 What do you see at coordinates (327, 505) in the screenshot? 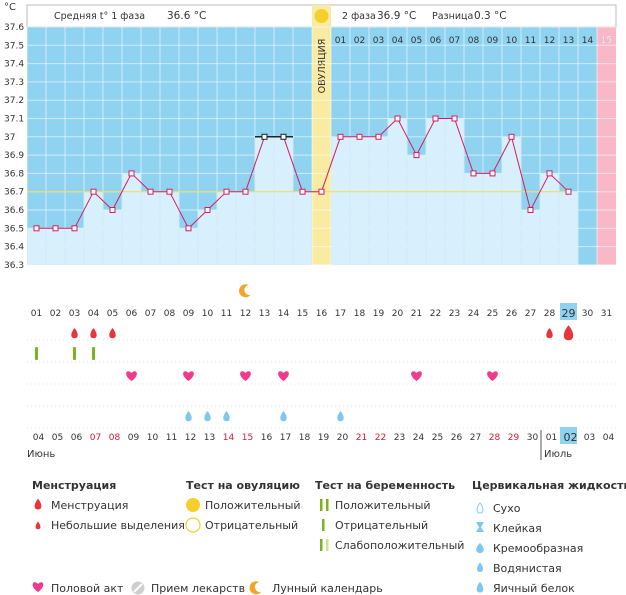
I see `legend-pregnancy-positive-icon` at bounding box center [327, 505].